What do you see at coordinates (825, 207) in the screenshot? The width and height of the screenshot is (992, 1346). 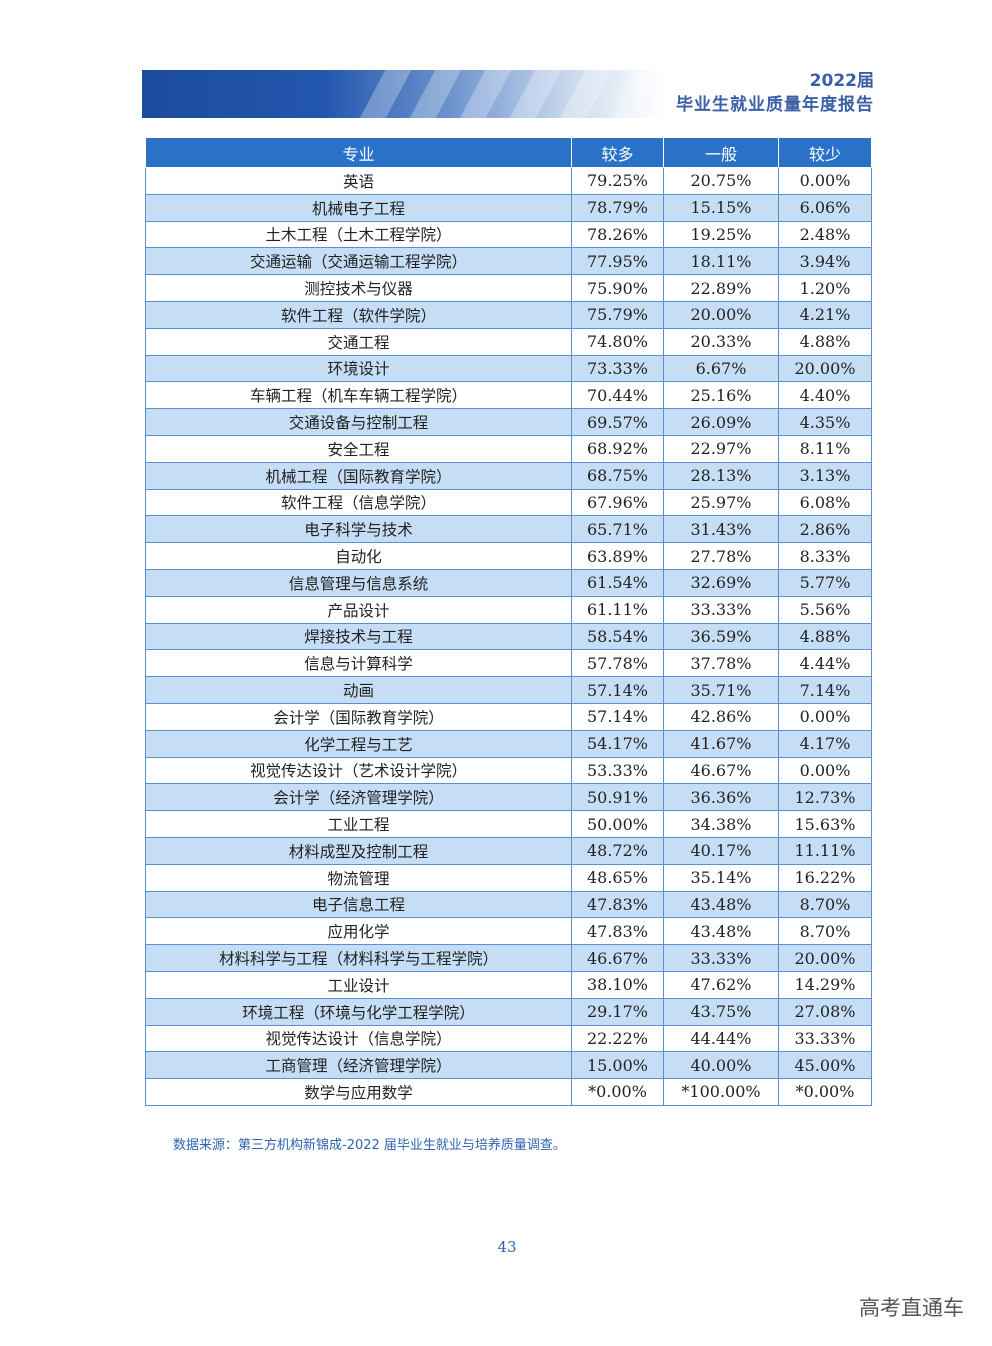 I see `cell-less: 6.06%` at bounding box center [825, 207].